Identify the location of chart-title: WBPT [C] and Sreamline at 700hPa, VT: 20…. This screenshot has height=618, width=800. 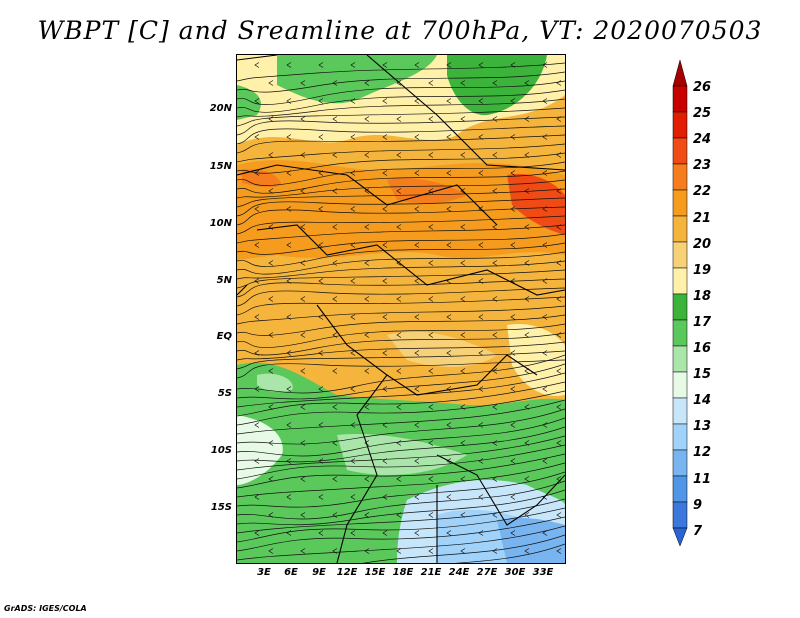
(400, 30).